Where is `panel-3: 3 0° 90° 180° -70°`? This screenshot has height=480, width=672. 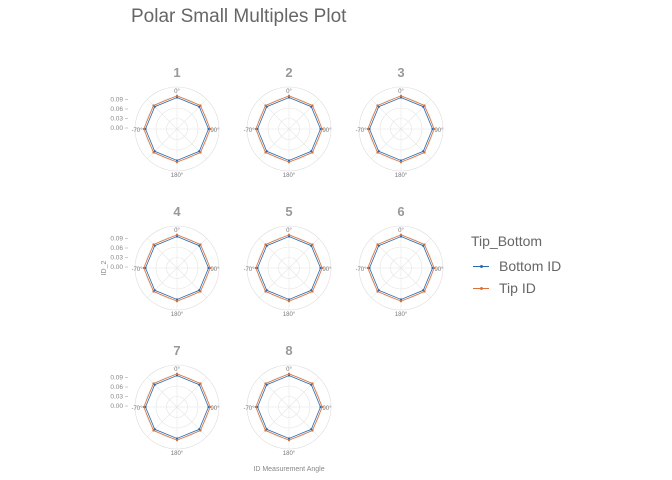 panel-3: 3 0° 90° 180° -70° is located at coordinates (399, 122).